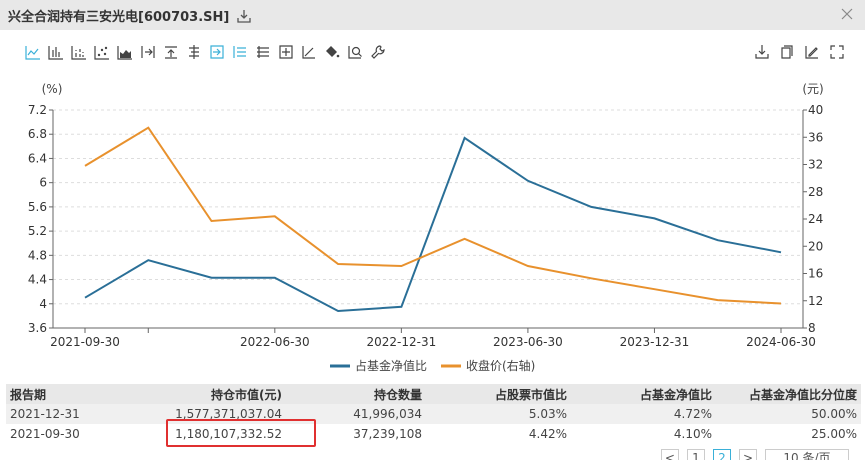  What do you see at coordinates (170, 52) in the screenshot?
I see `align-top-icon` at bounding box center [170, 52].